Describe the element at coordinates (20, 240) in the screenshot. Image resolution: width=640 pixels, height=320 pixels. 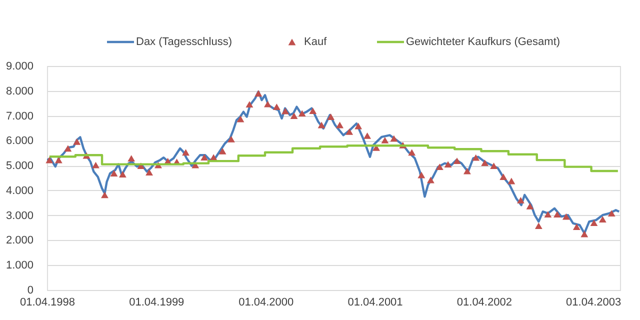
I see `y-tick-label: 2.000` at that location.